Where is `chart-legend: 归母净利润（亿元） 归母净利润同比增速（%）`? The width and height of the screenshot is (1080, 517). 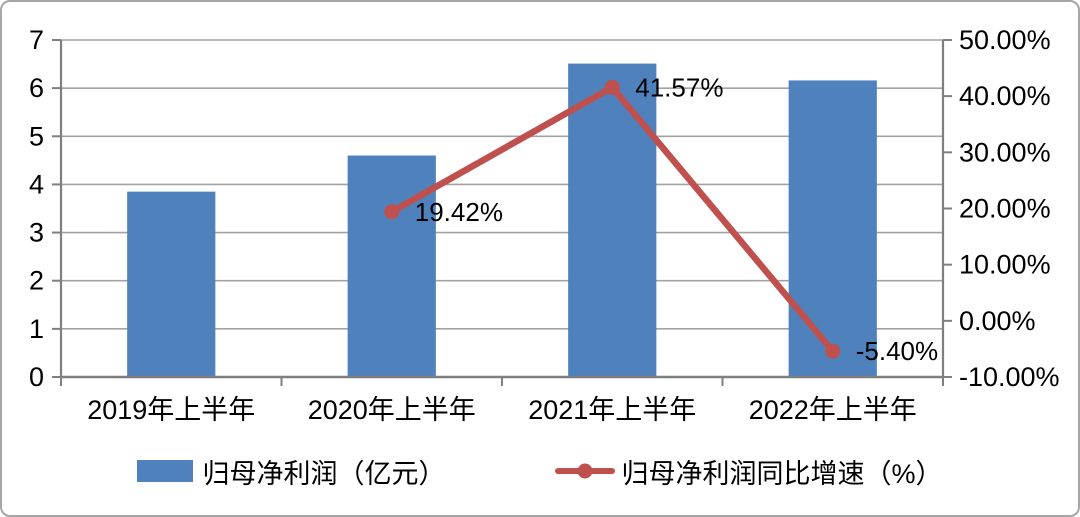
chart-legend: 归母净利润（亿元） 归母净利润同比增速（%） is located at coordinates (540, 471).